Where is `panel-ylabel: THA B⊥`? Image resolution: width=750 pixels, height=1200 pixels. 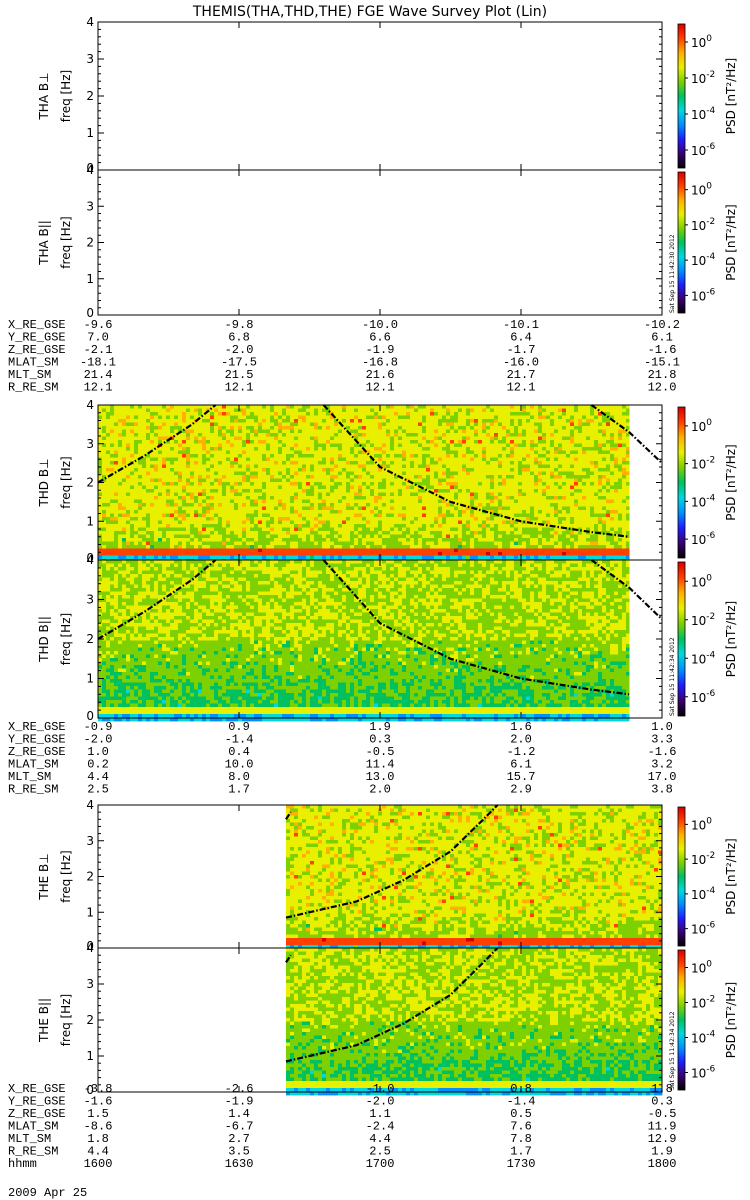
panel-ylabel: THA B⊥ is located at coordinates (44, 96).